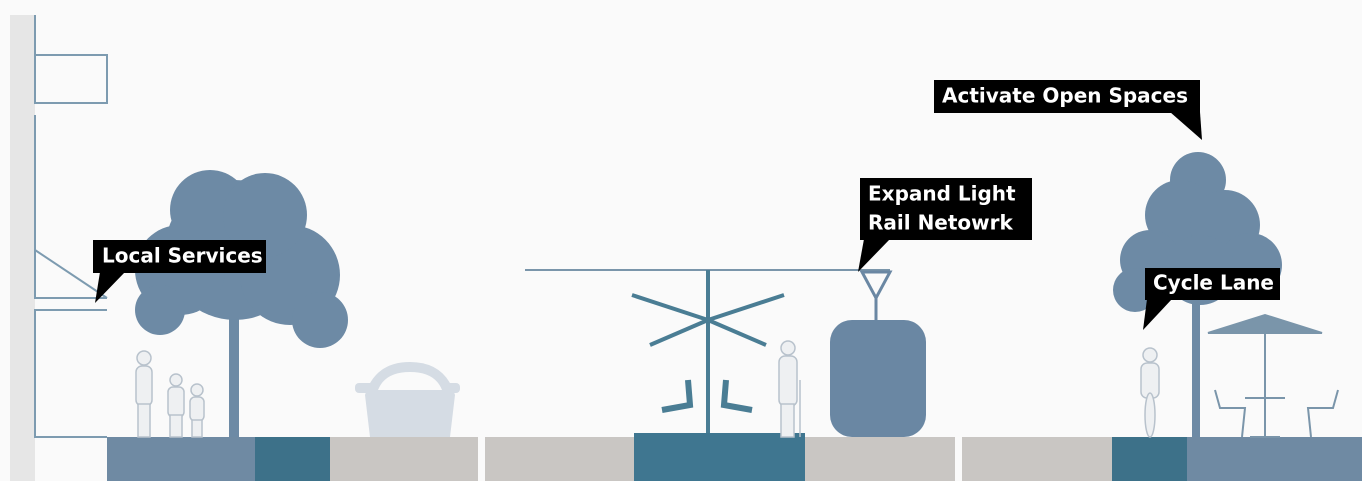 The image size is (1362, 481). What do you see at coordinates (941, 223) in the screenshot?
I see `callout-text: Rail Netowrk` at bounding box center [941, 223].